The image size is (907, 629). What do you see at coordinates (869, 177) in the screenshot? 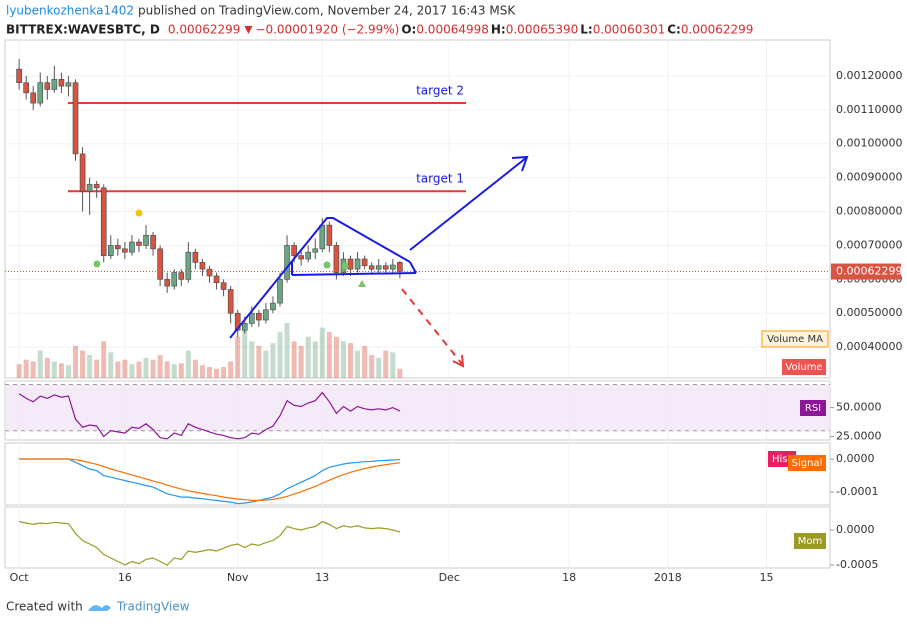
I see `y-tick-label: 0.00090000` at bounding box center [869, 177].